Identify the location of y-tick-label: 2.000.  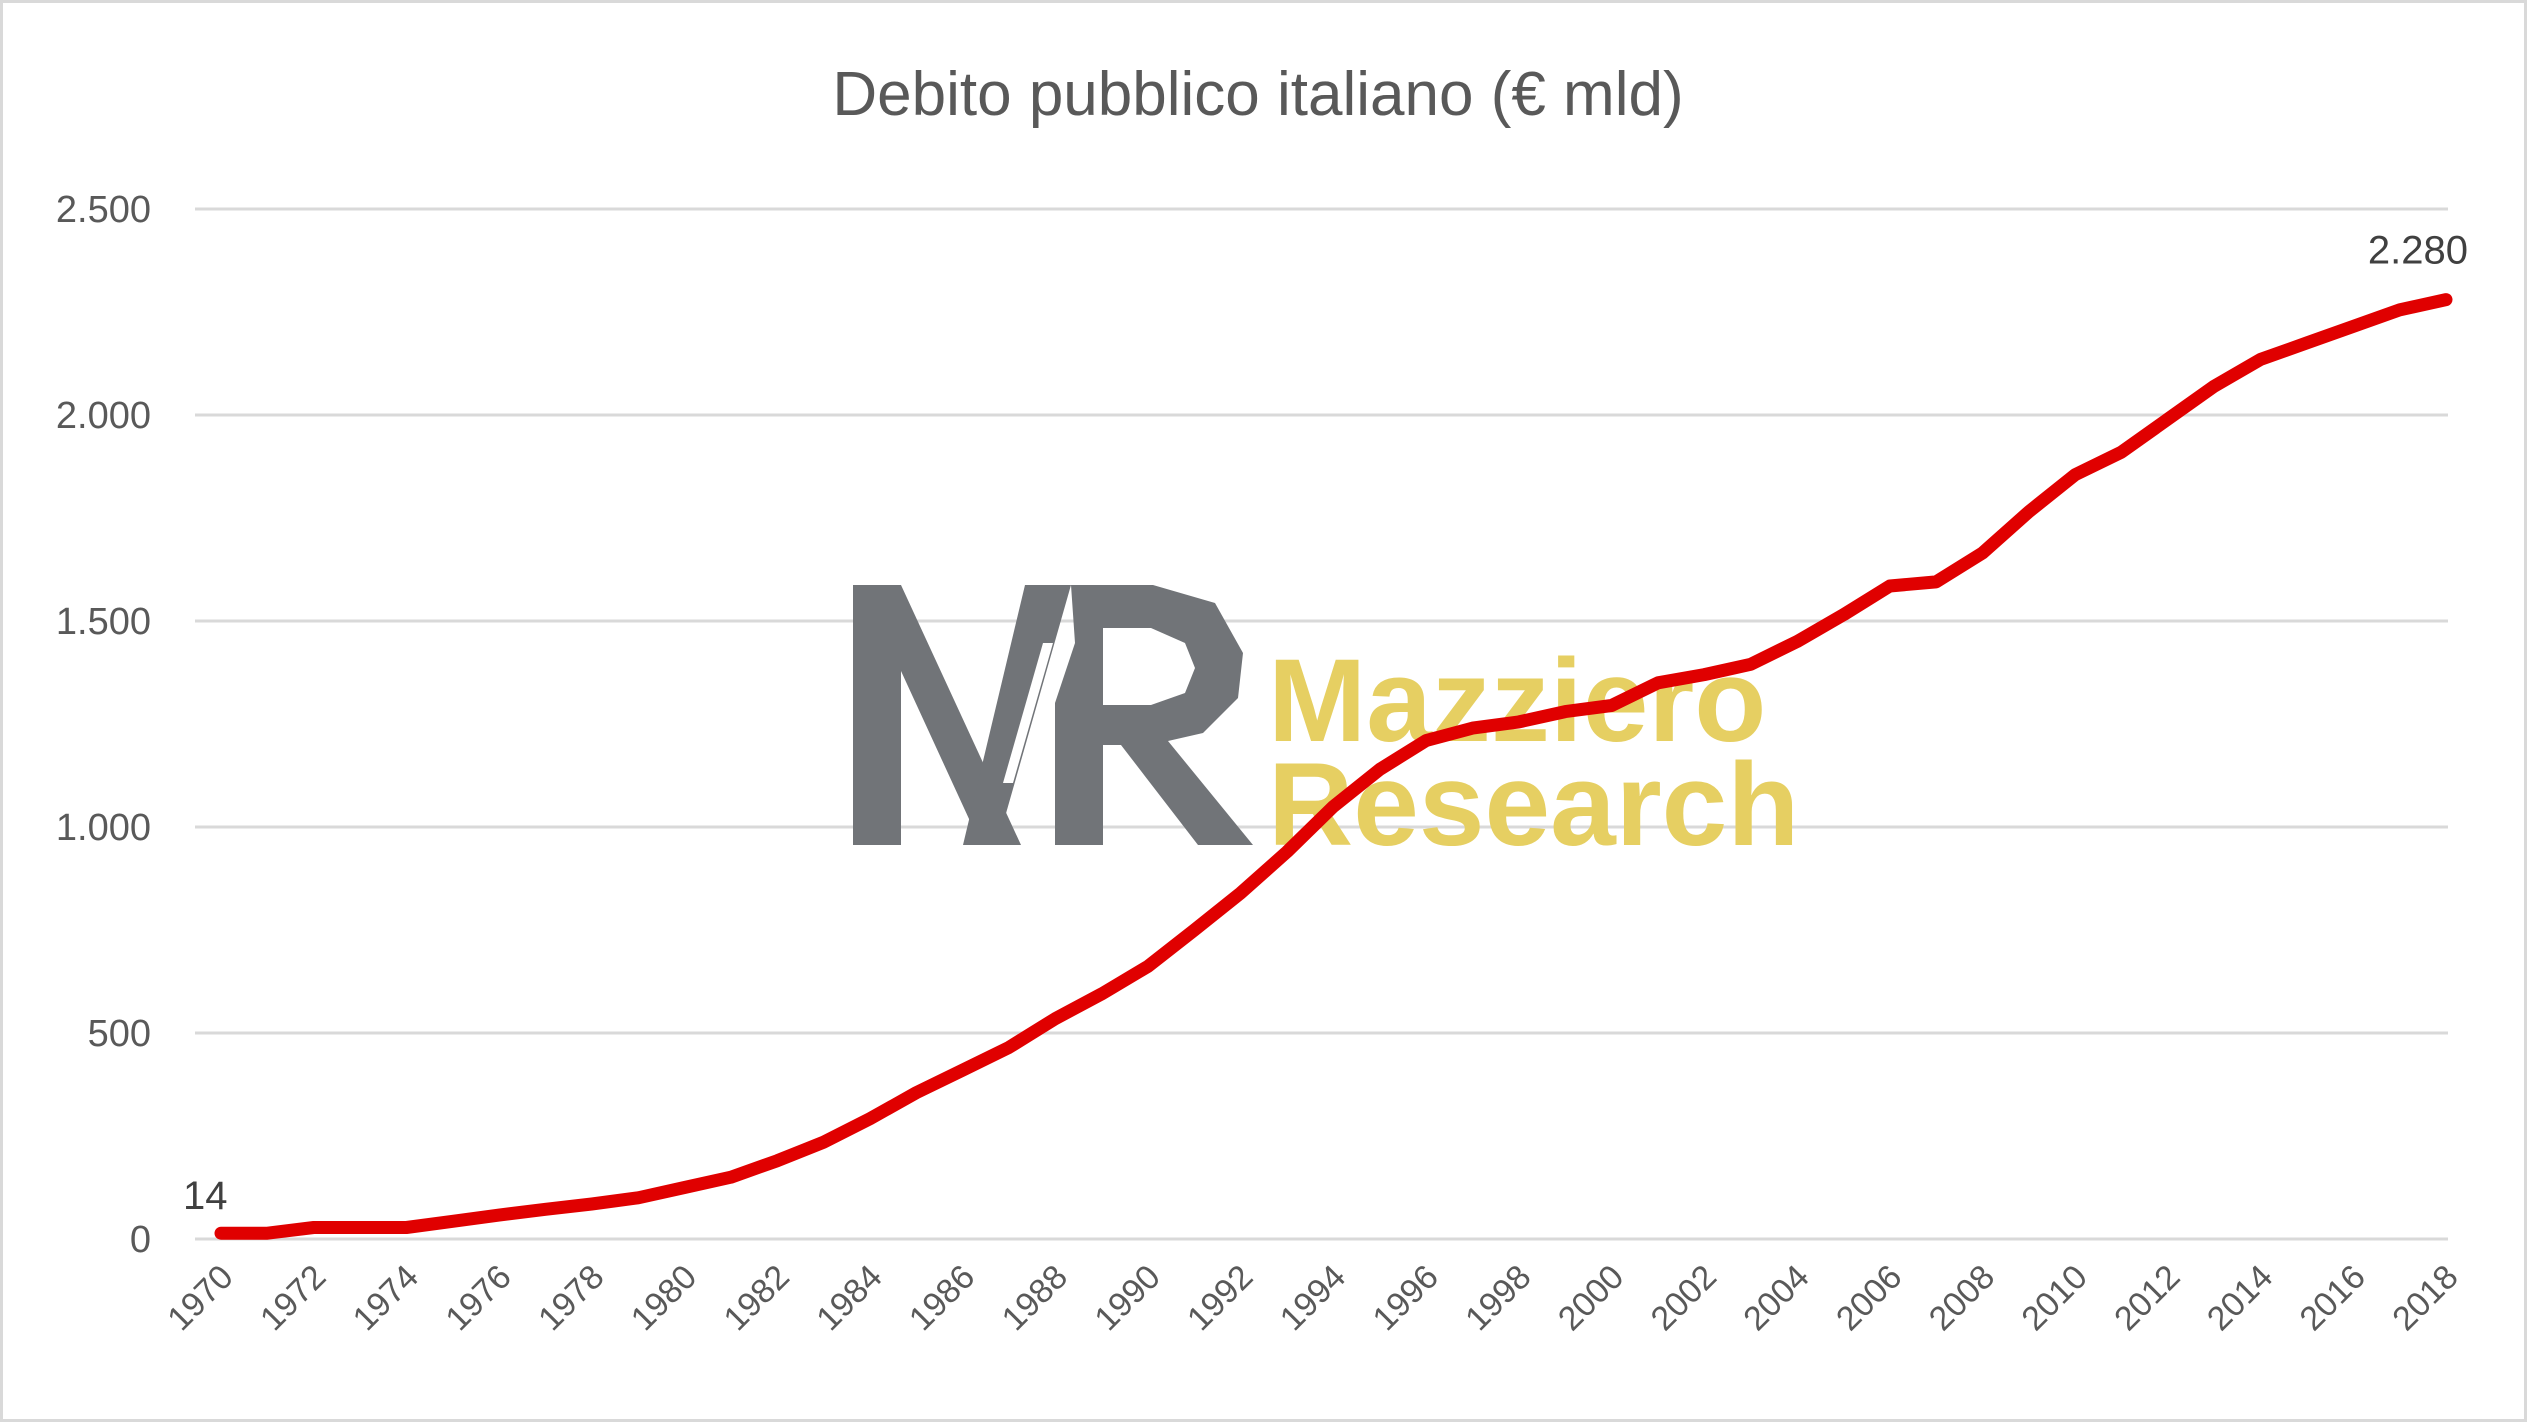
(103, 416).